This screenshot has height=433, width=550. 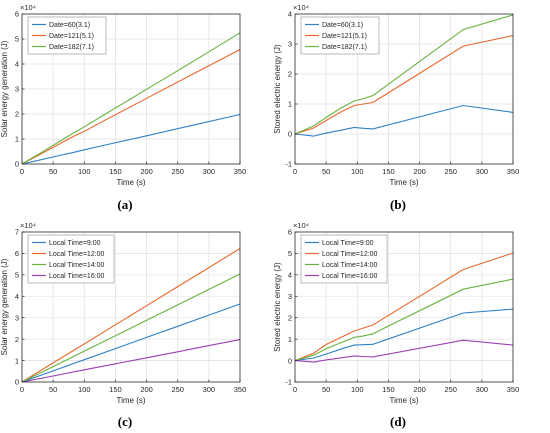 What do you see at coordinates (398, 421) in the screenshot?
I see `caption-d: (d)` at bounding box center [398, 421].